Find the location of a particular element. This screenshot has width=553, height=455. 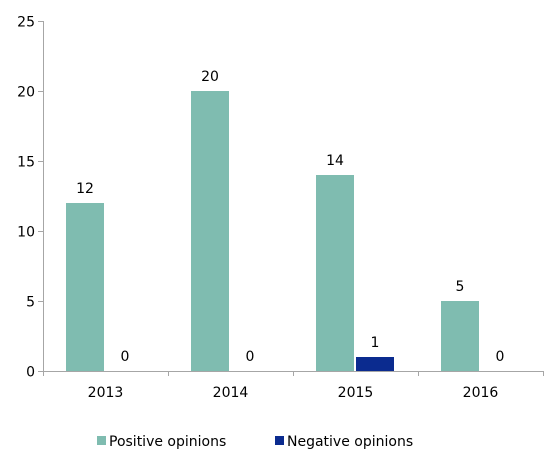

x-tick-label: 2015 is located at coordinates (356, 393).